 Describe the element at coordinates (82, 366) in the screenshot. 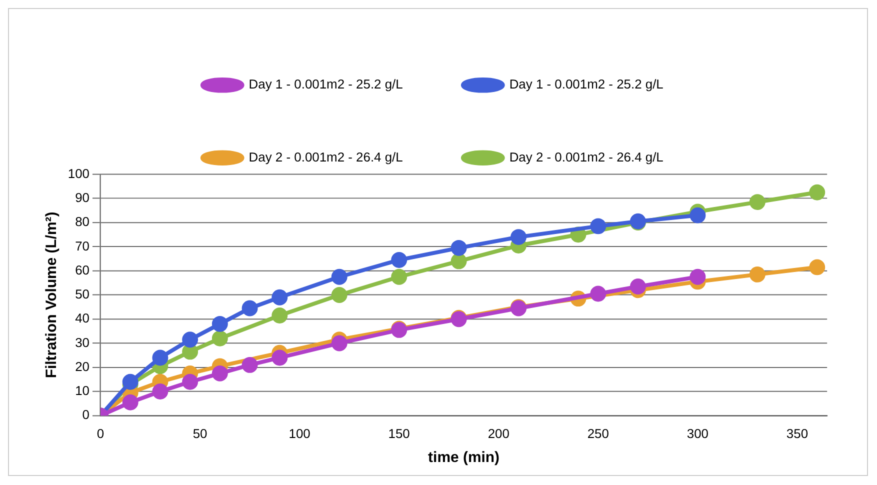

I see `y-tick-label: 20` at that location.